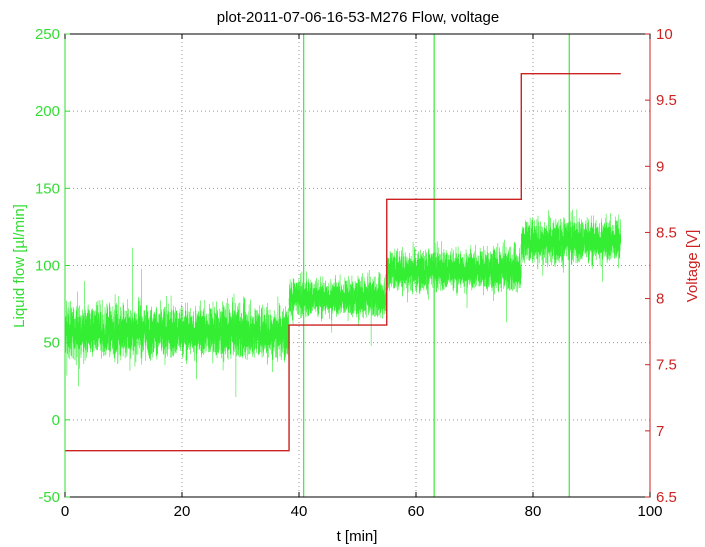  Describe the element at coordinates (19, 266) in the screenshot. I see `y-left-axis-label: Liquid flow [µl/min]` at that location.